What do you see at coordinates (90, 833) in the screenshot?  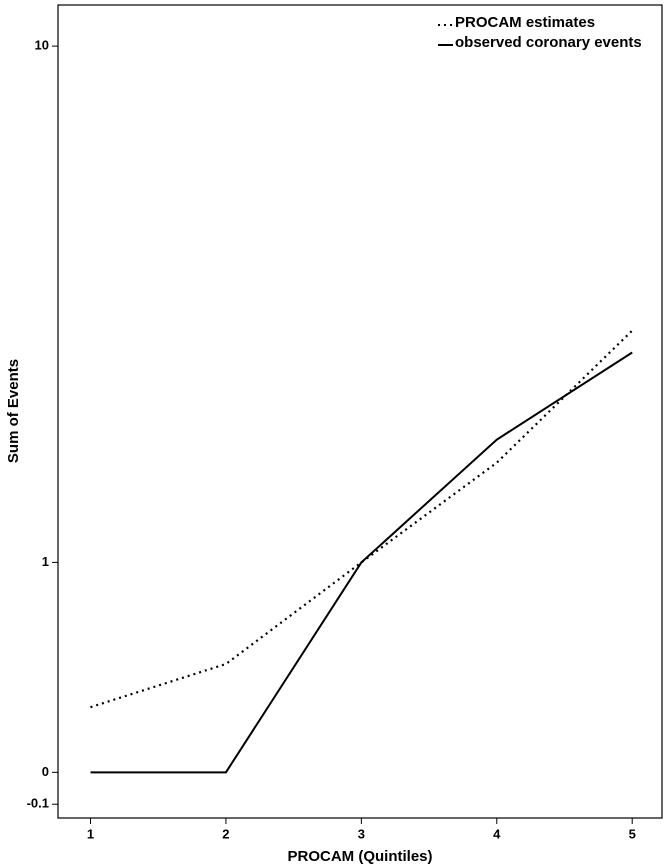 I see `x-tick-label: 1` at bounding box center [90, 833].